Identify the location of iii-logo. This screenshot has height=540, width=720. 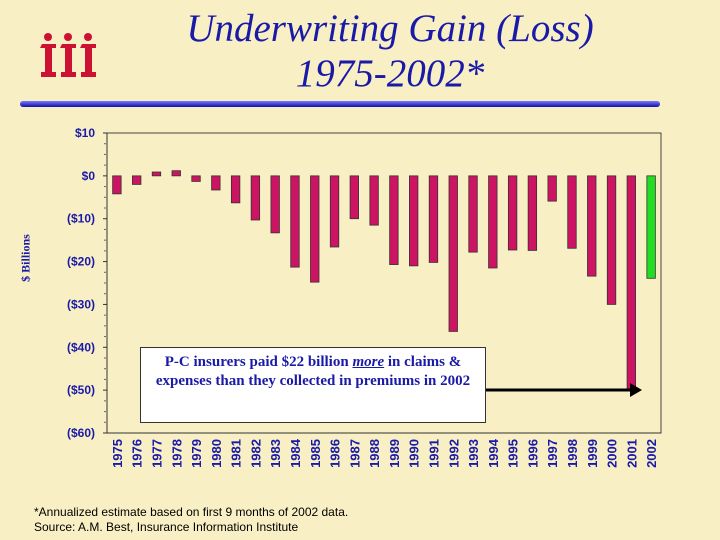
(68, 55).